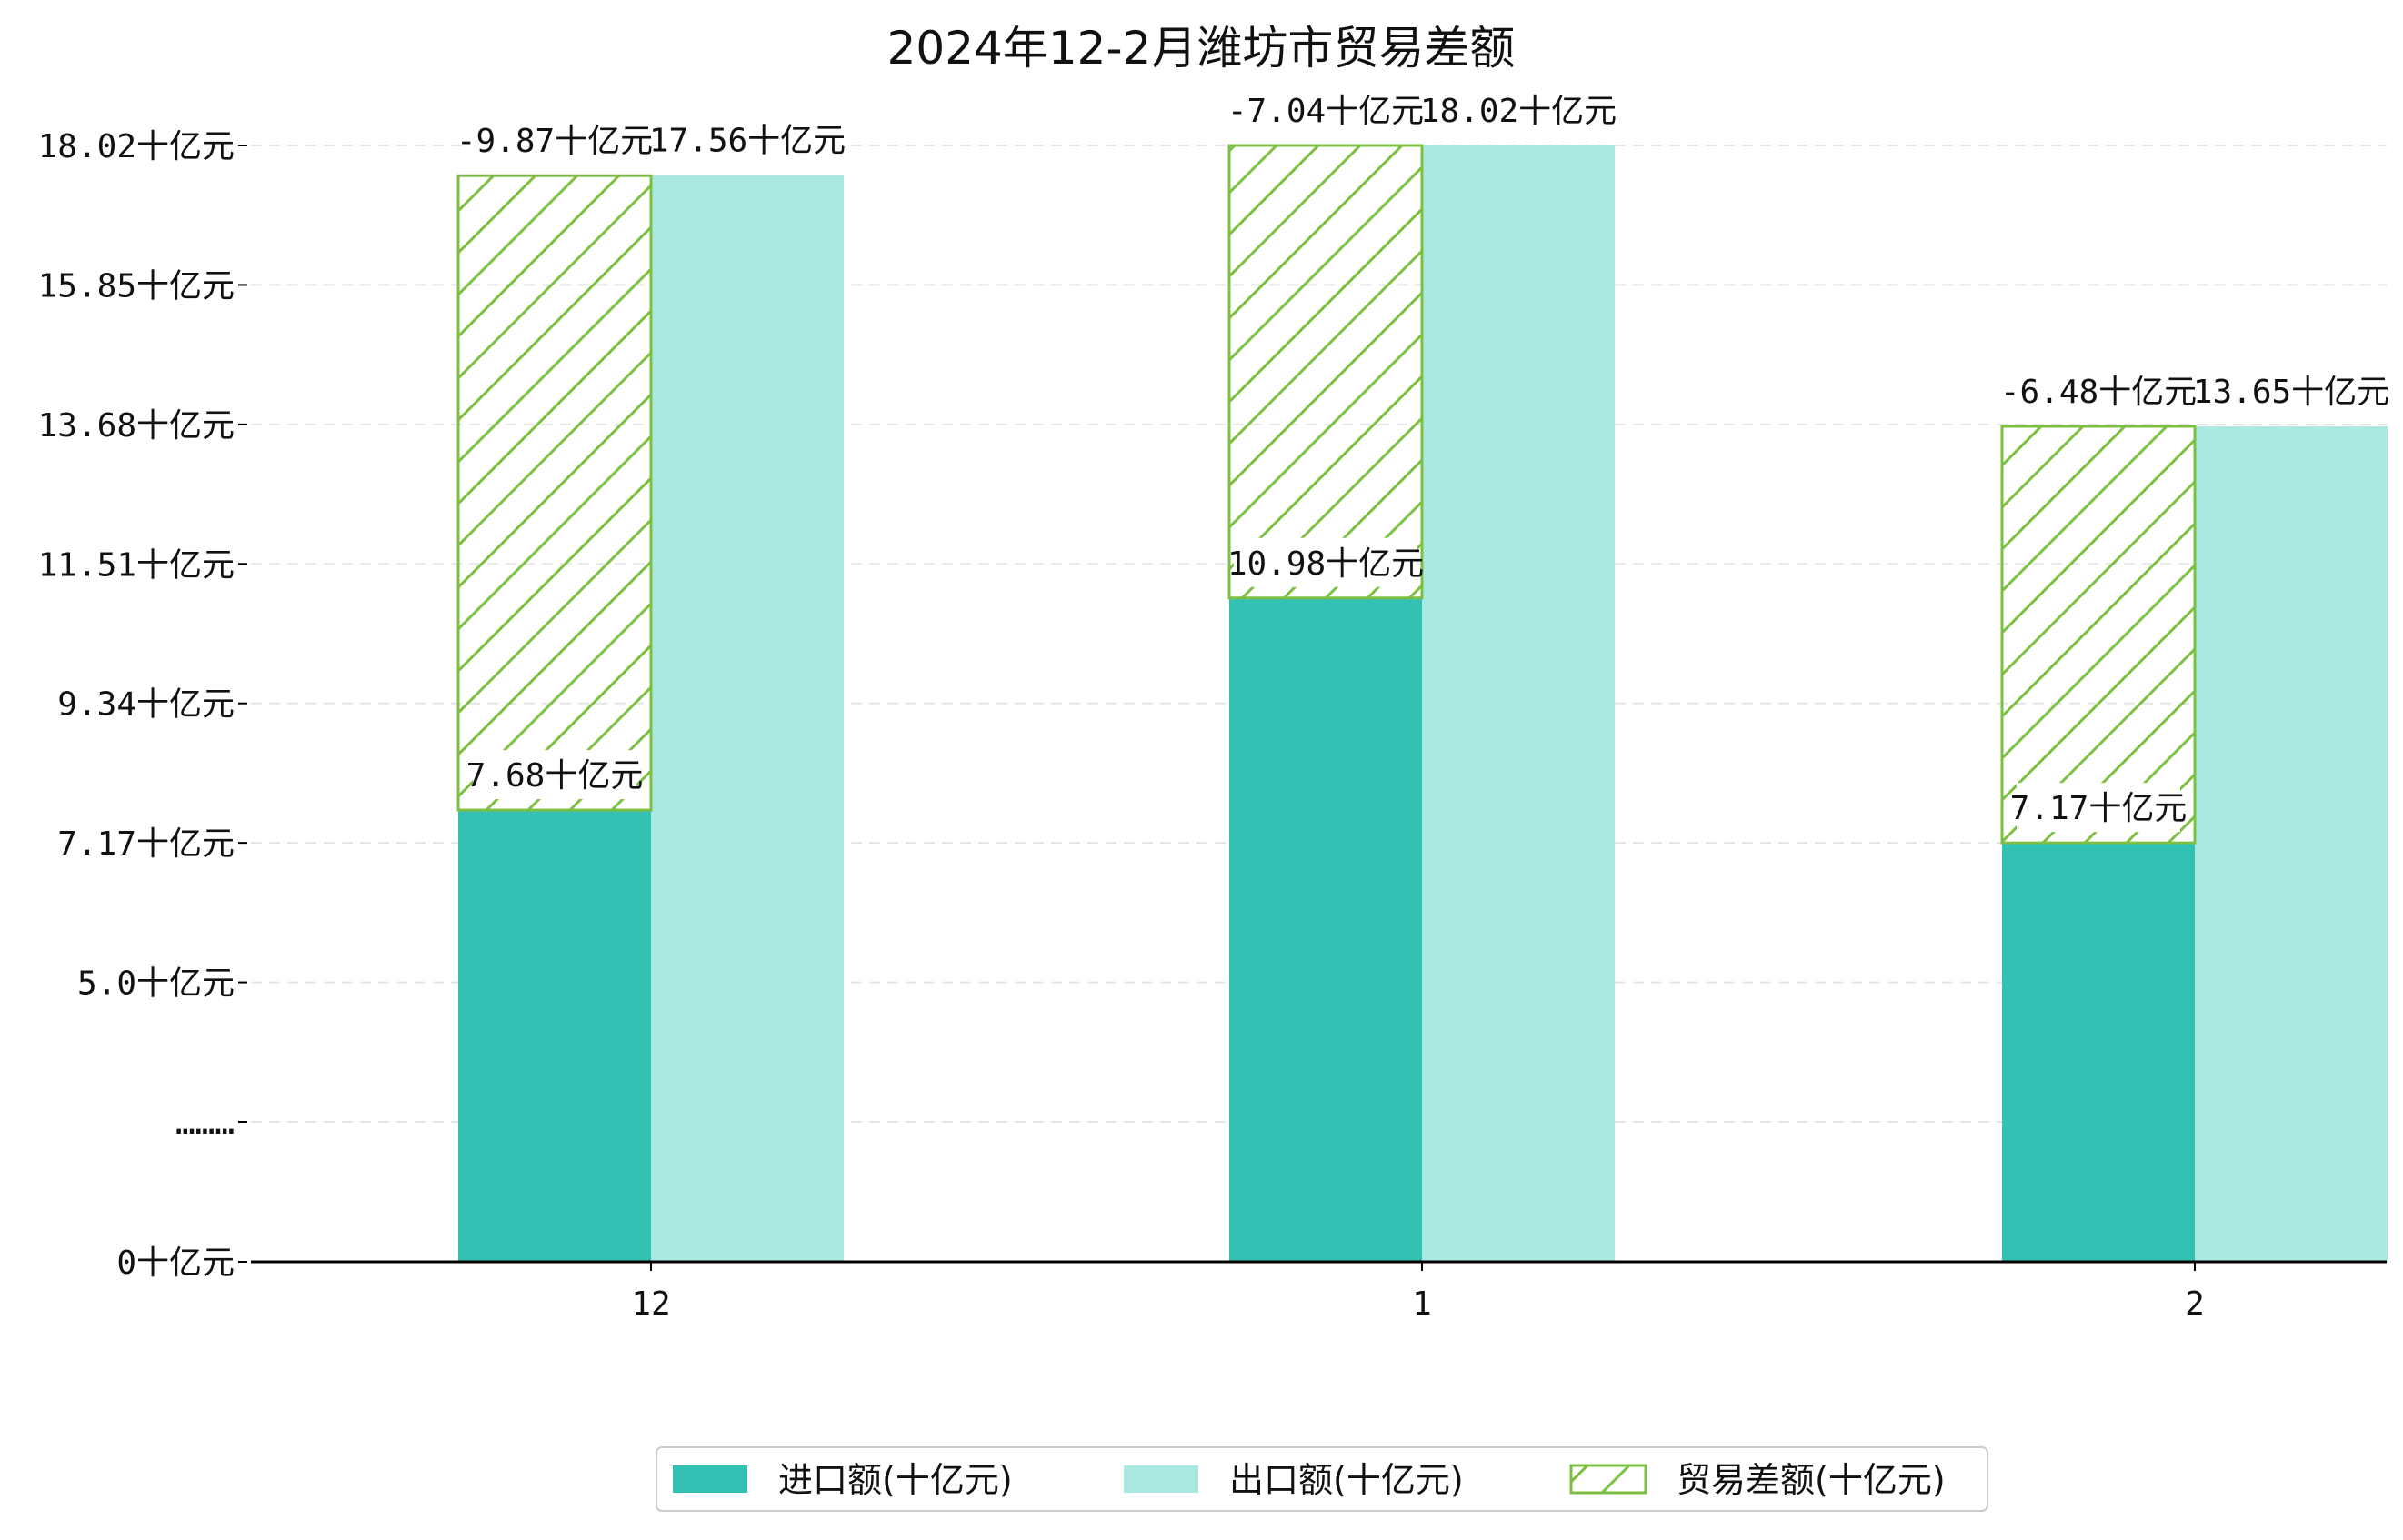 This screenshot has width=2403, height=1540. Describe the element at coordinates (1422, 1304) in the screenshot. I see `x-tick-label: 1` at that location.